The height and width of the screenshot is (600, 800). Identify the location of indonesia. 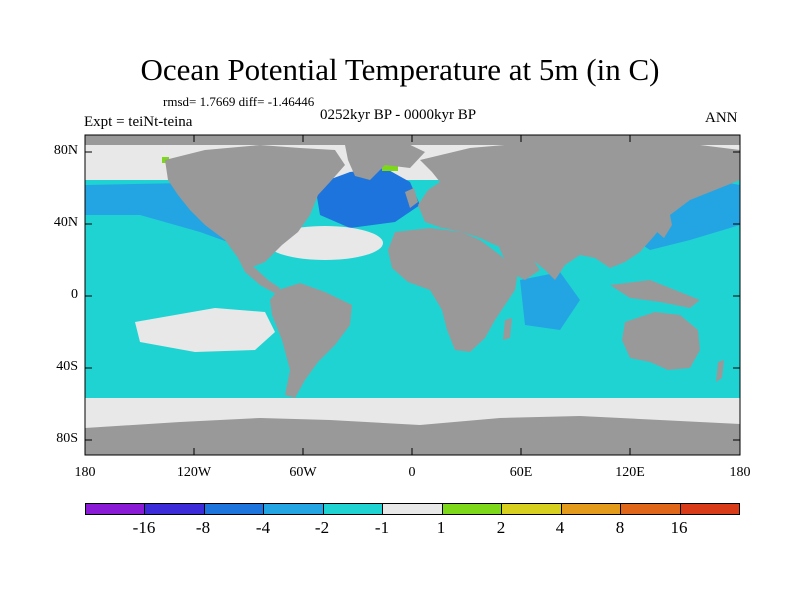
(655, 294).